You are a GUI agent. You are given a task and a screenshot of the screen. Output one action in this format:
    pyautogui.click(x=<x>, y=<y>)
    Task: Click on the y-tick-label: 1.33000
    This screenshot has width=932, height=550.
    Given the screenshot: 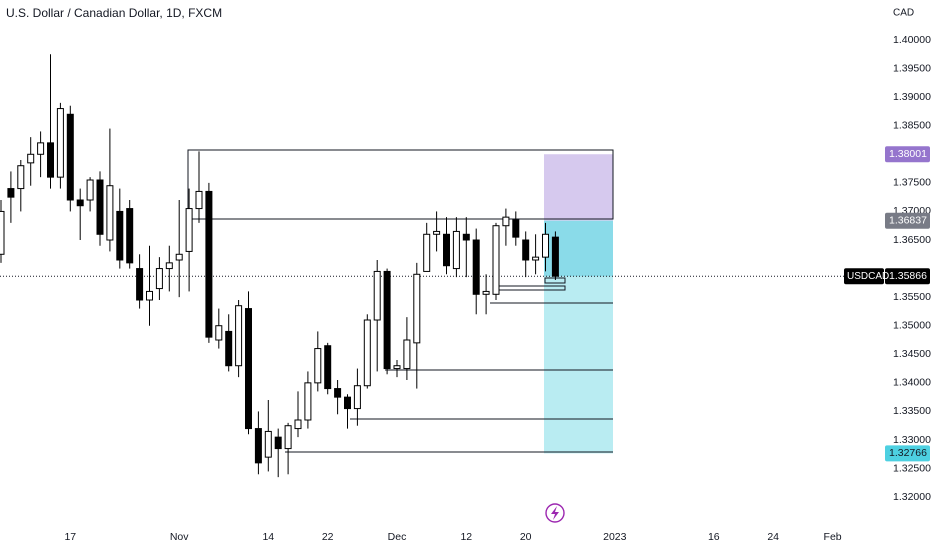 What is the action you would take?
    pyautogui.click(x=912, y=440)
    